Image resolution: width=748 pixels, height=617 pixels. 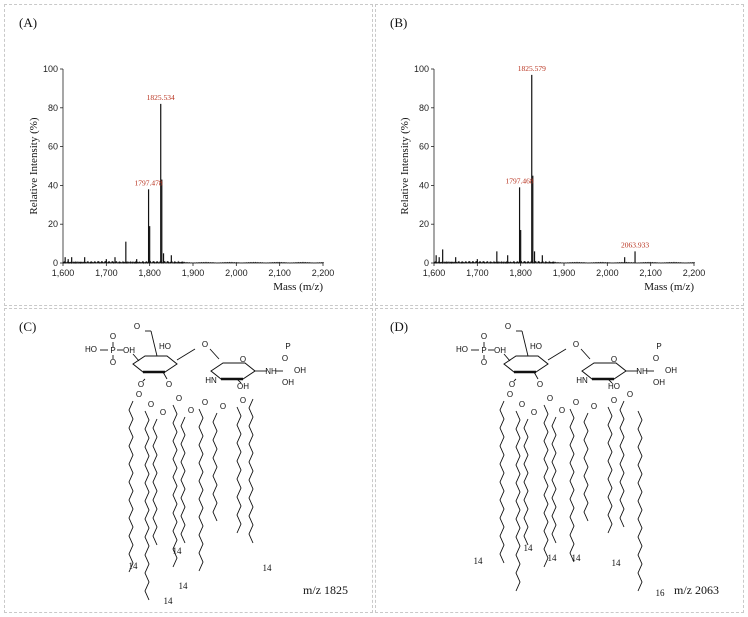 I want to click on panel-label: (A), so click(x=28, y=22).